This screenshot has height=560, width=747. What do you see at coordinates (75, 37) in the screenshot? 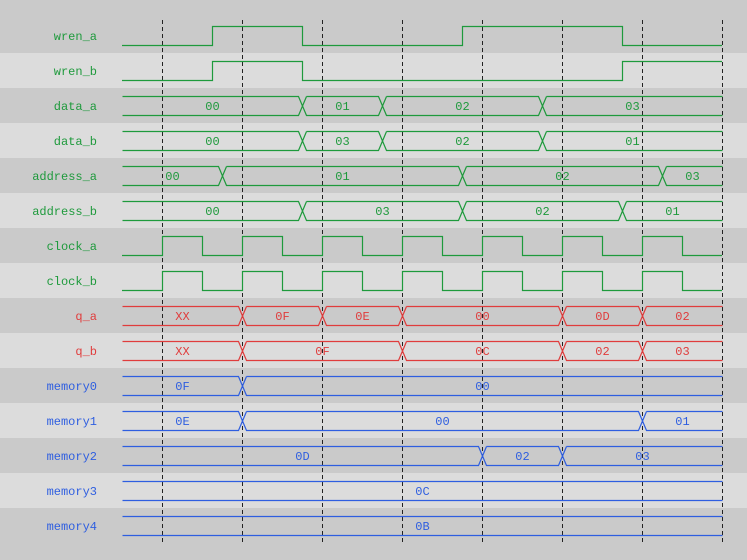
I see `signal-label: wren_a` at bounding box center [75, 37].